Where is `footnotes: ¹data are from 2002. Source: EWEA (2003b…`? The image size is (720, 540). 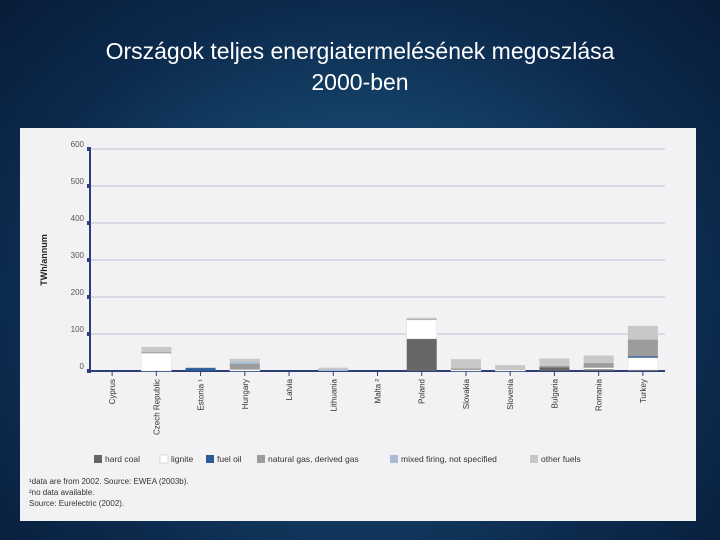 footnotes: ¹data are from 2002. Source: EWEA (2003b… is located at coordinates (109, 492).